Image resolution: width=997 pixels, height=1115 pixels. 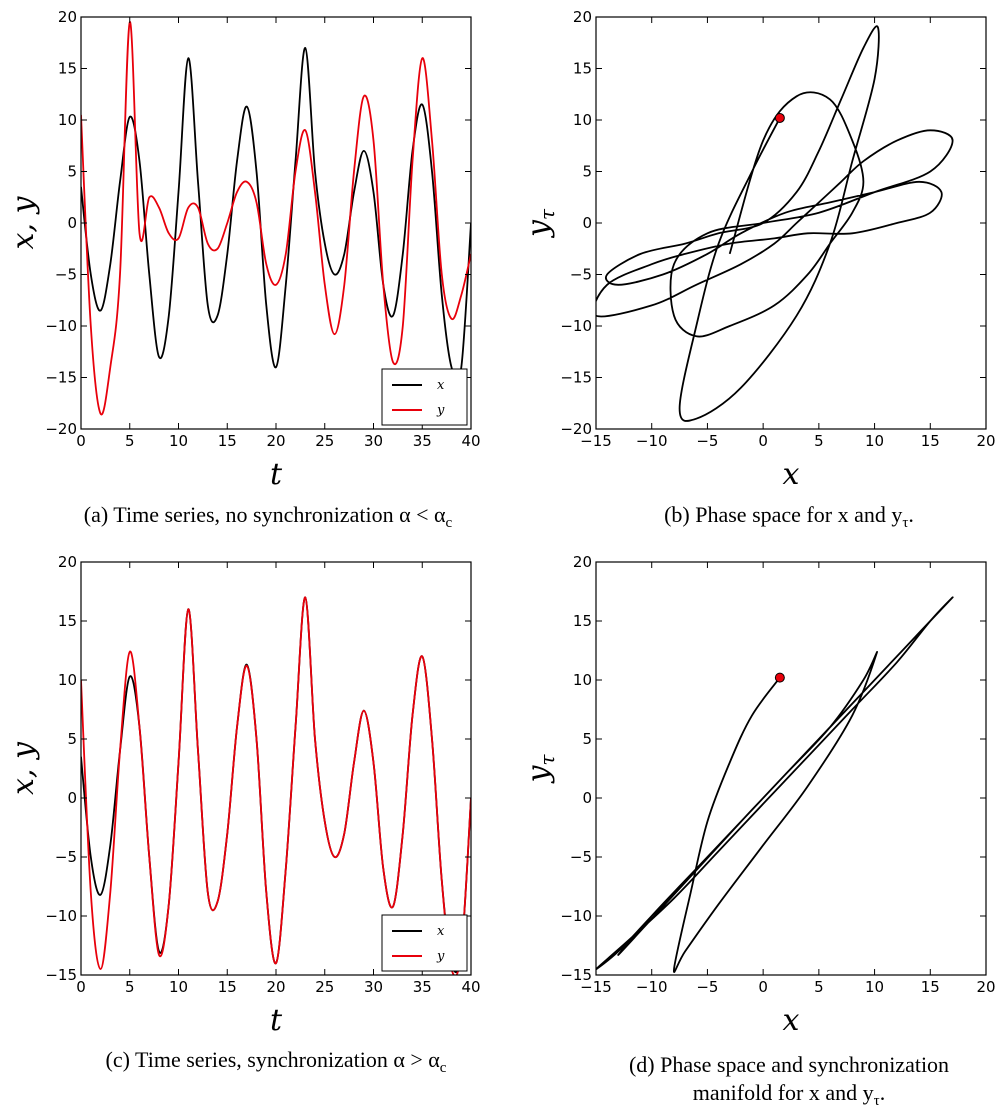 I want to click on x-tick-label: 30, so click(x=373, y=441).